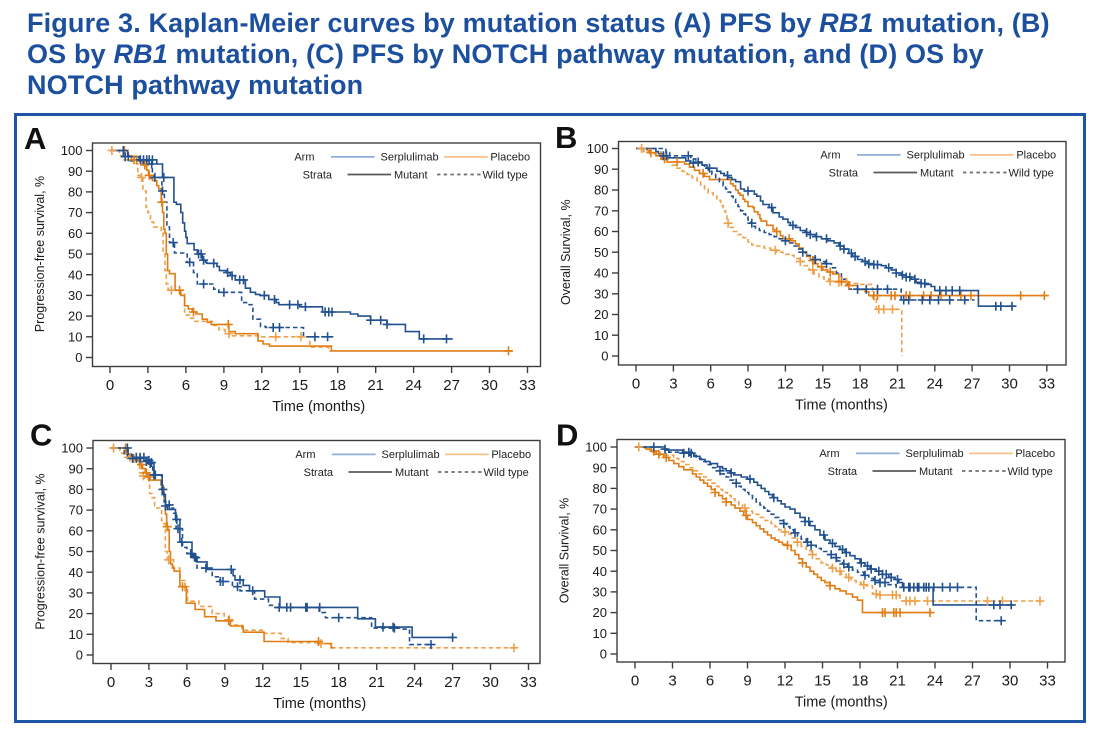 The width and height of the screenshot is (1103, 737). What do you see at coordinates (41, 435) in the screenshot?
I see `svg-text: C` at bounding box center [41, 435].